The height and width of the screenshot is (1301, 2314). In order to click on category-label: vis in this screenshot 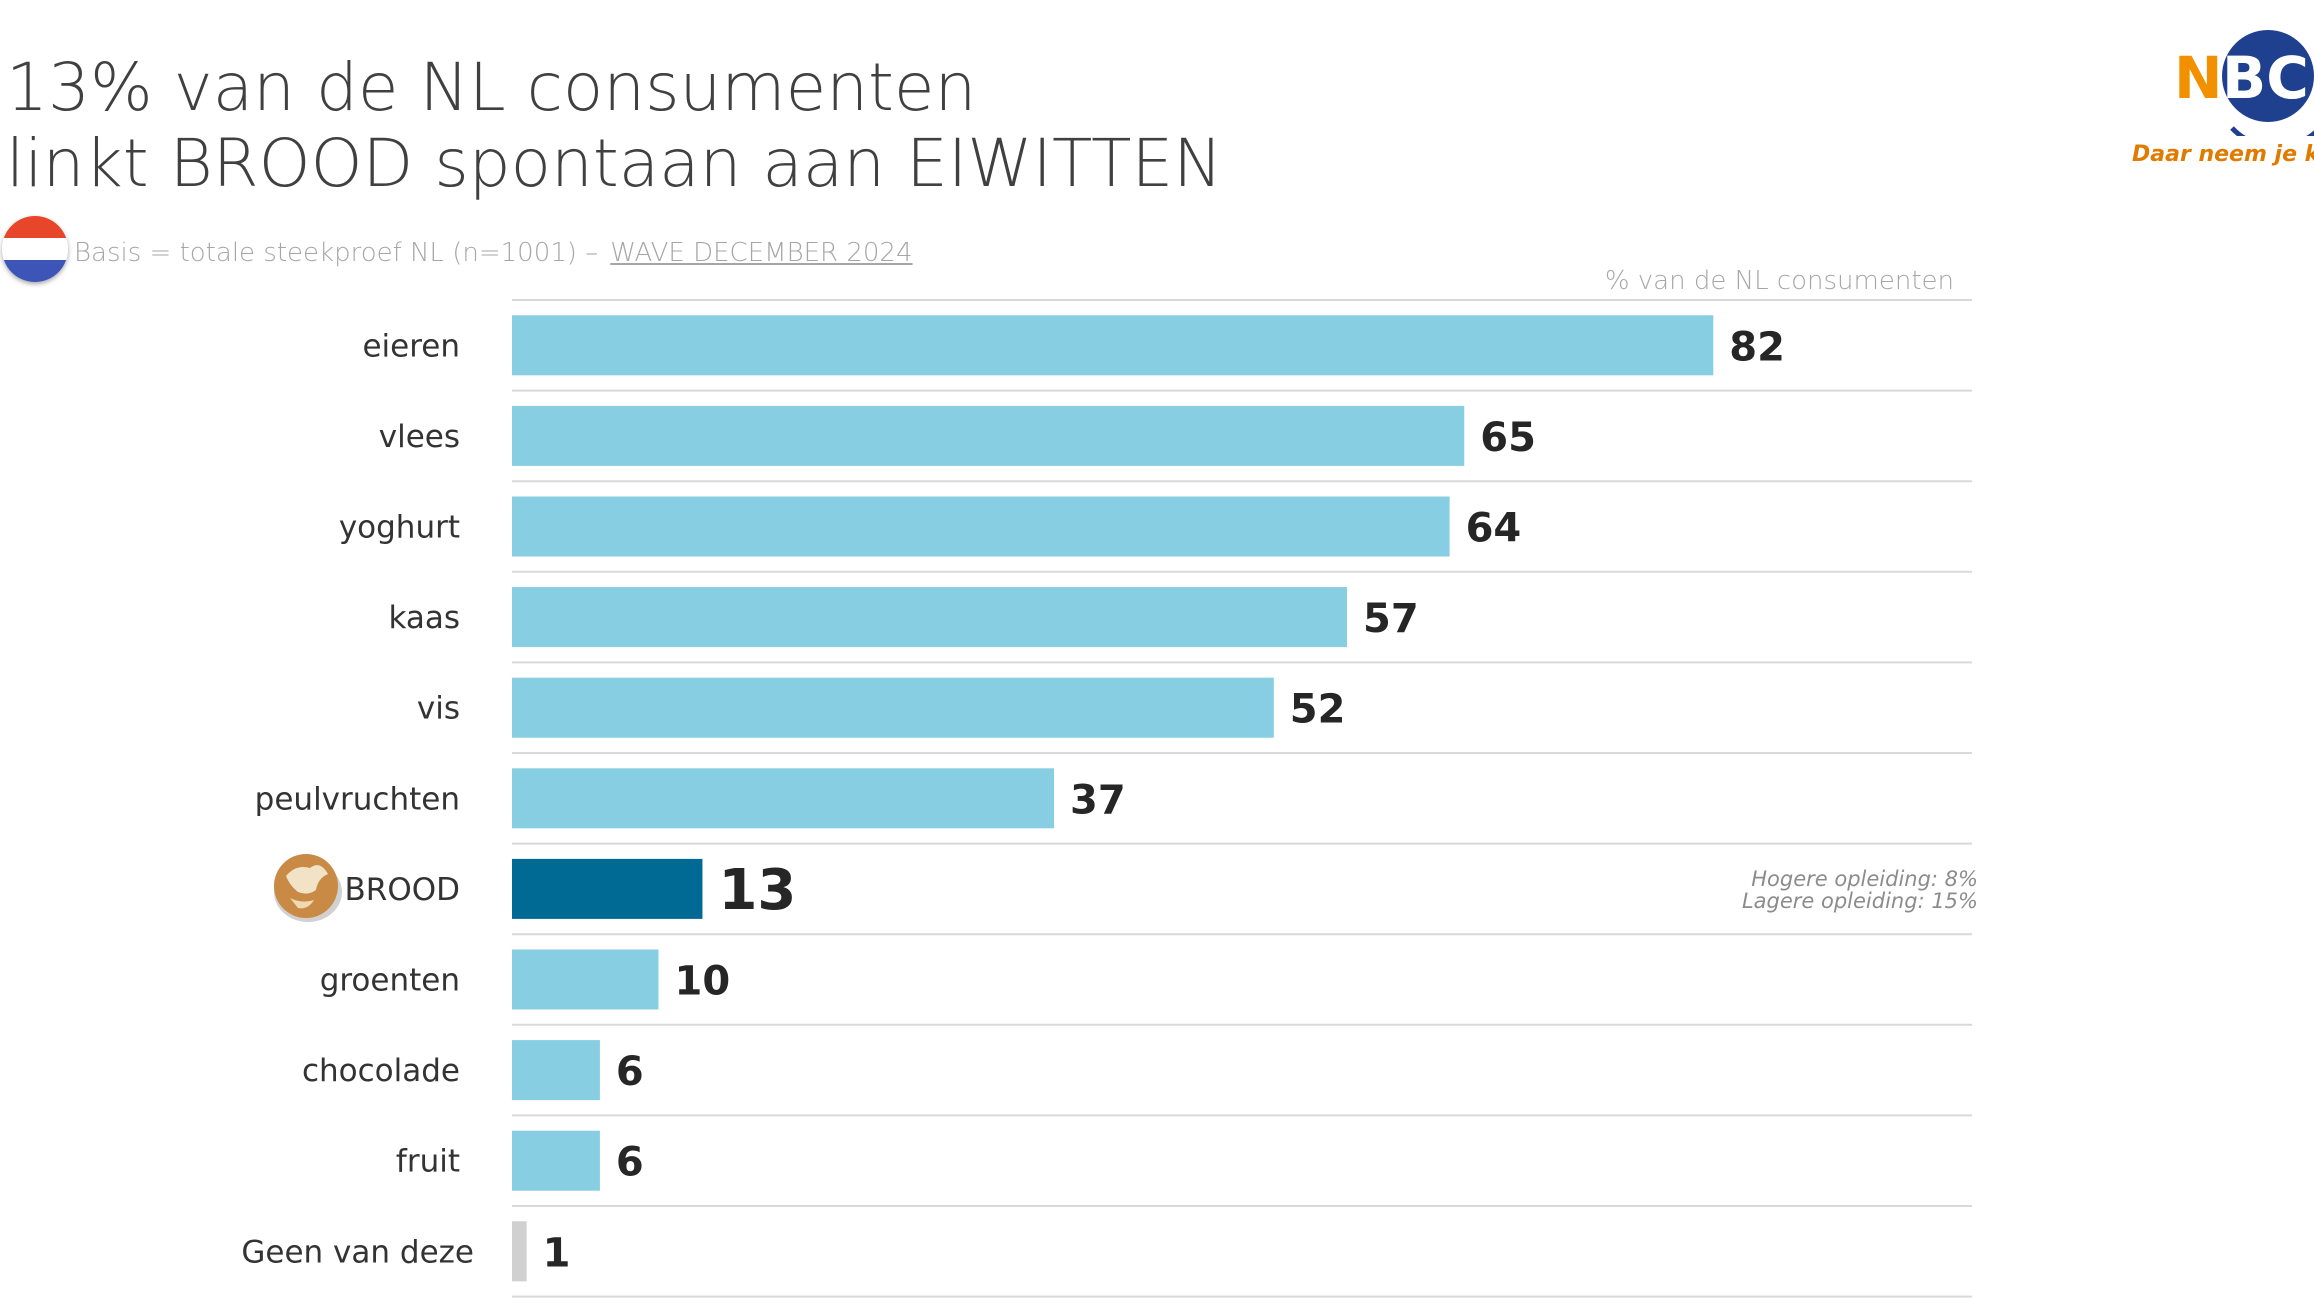, I will do `click(438, 709)`.